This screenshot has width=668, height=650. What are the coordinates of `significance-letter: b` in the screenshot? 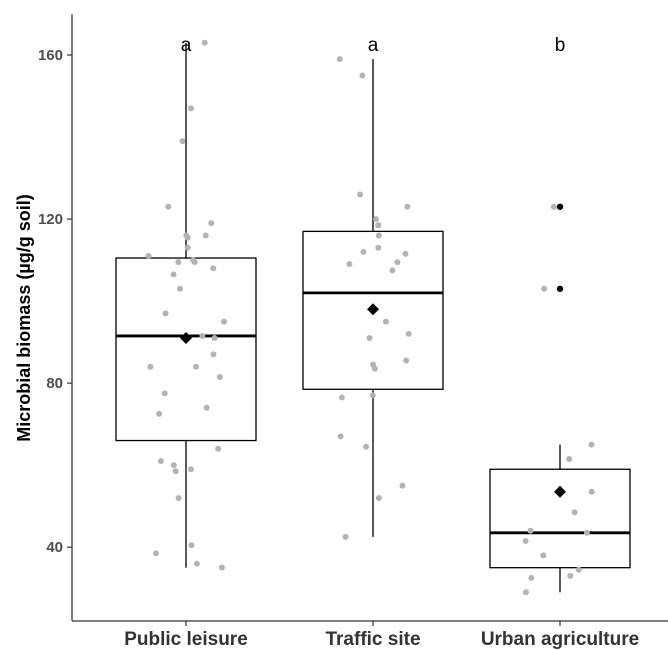 It's located at (560, 45).